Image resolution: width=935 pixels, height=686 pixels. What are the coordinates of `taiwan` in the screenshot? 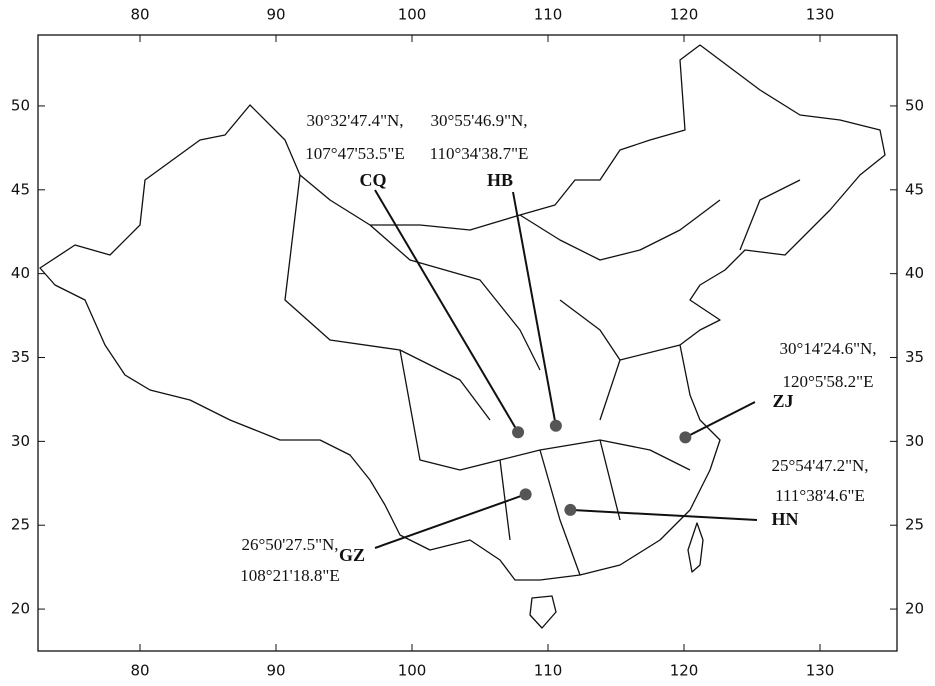 It's located at (695, 547).